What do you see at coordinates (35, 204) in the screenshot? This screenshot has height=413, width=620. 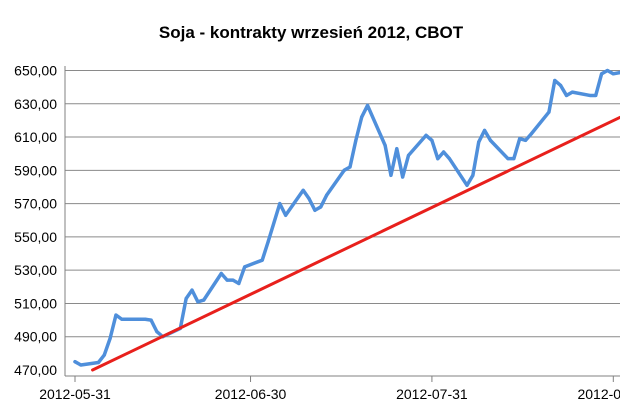 I see `y-tick-label: 570,00` at bounding box center [35, 204].